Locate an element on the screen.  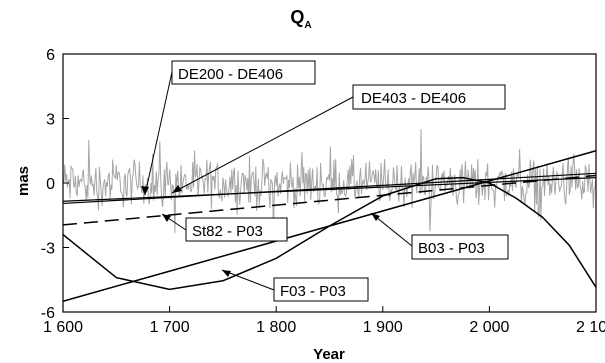
annotation-st82-arrow is located at coordinates (166, 218).